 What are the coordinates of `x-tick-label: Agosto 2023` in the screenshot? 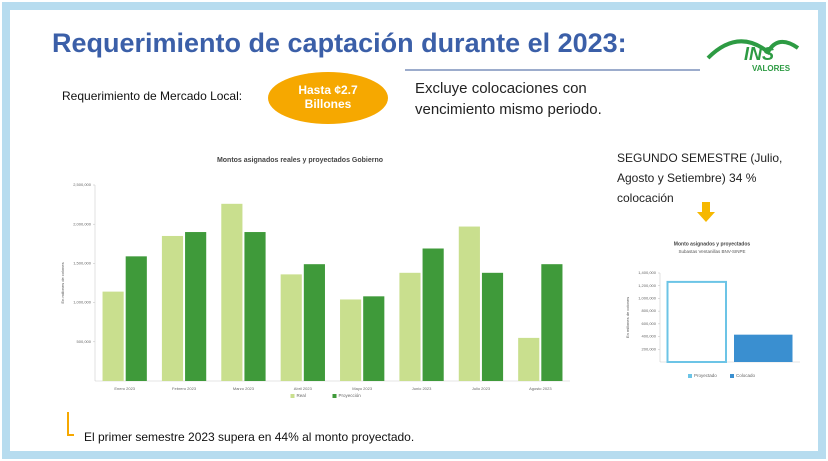 It's located at (540, 388).